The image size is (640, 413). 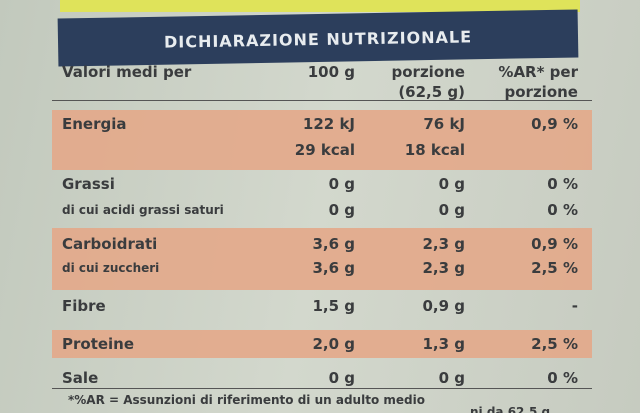 What do you see at coordinates (127, 72) in the screenshot?
I see `column-header: Valori medi per` at bounding box center [127, 72].